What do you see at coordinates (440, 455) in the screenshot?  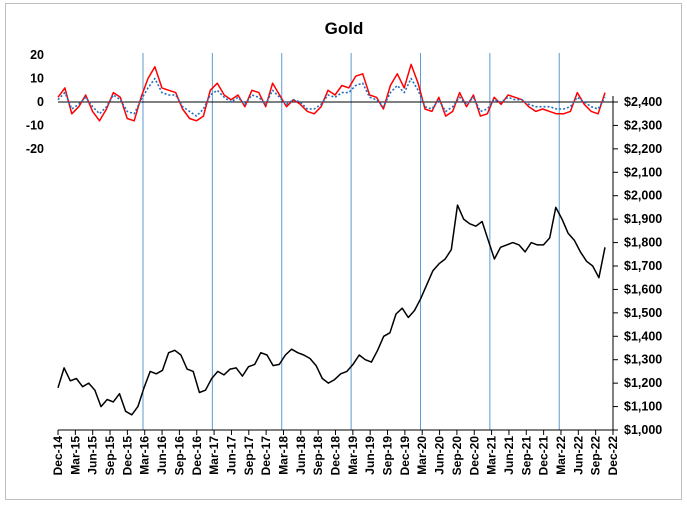 I see `x-tick-label: Jun-20` at bounding box center [440, 455].